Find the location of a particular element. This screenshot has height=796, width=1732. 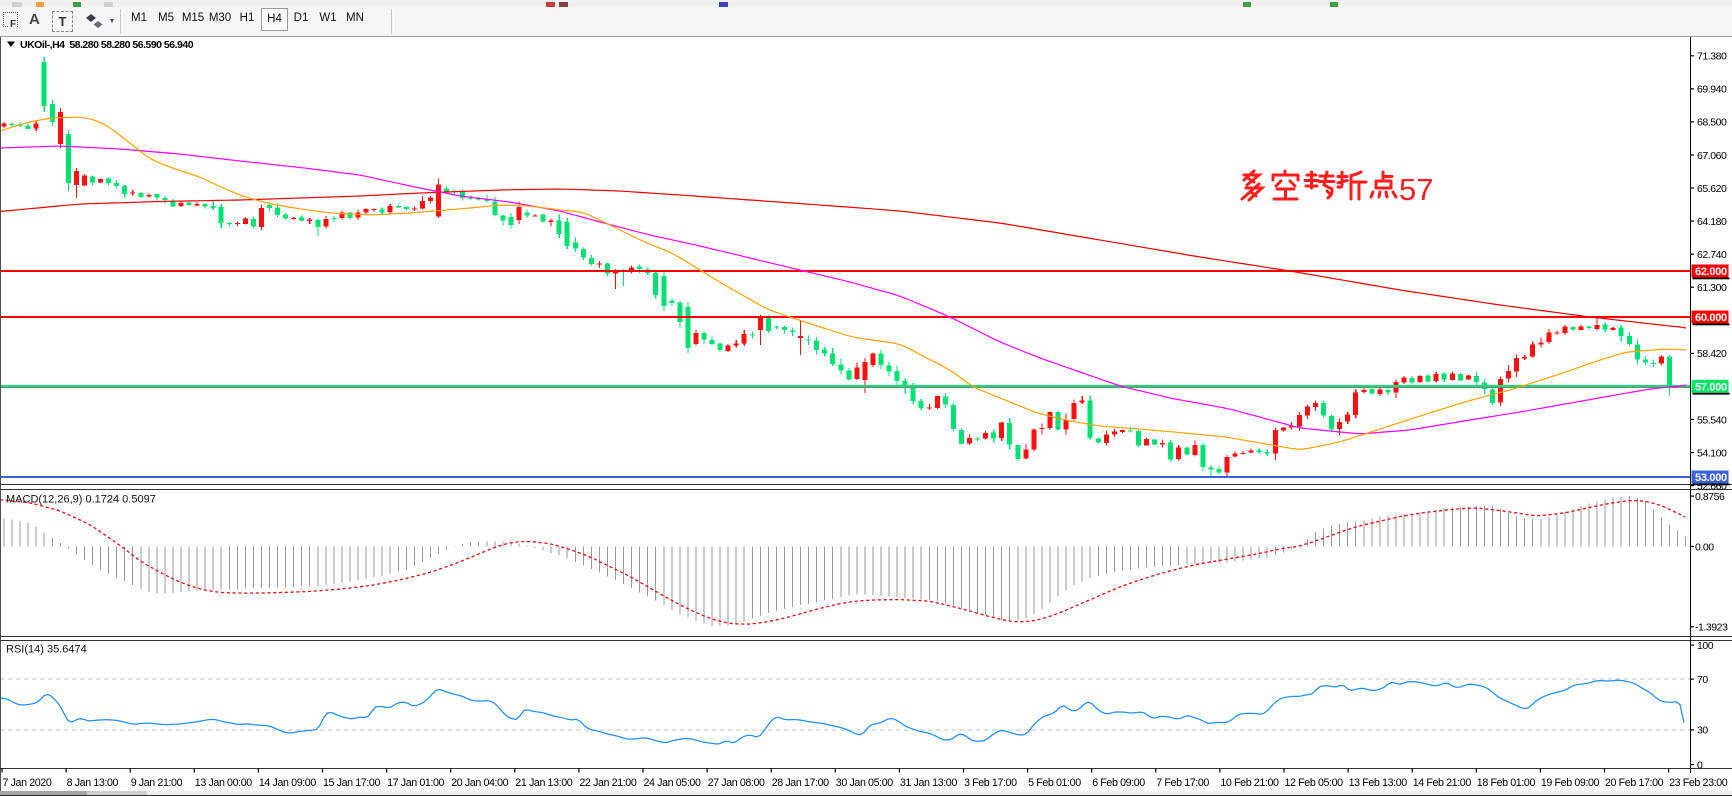

svg-text: 8 Jan 13:00 is located at coordinates (93, 783).